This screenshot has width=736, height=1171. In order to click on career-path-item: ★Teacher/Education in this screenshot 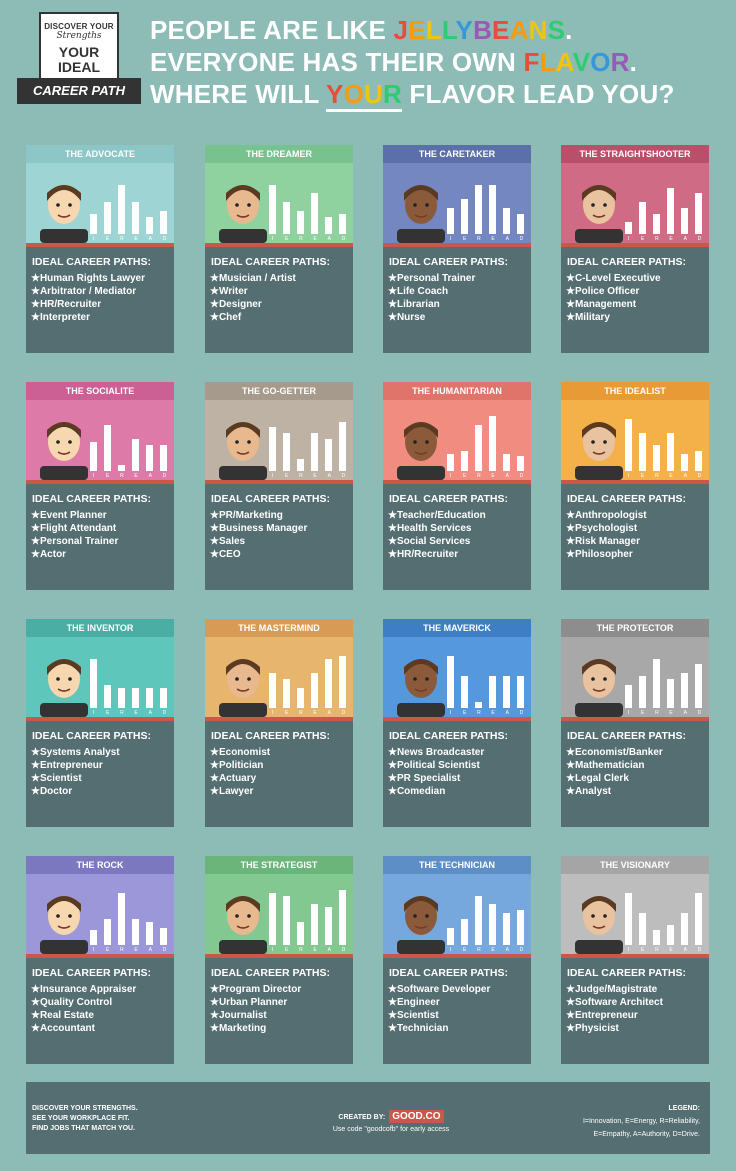, I will do `click(437, 515)`.